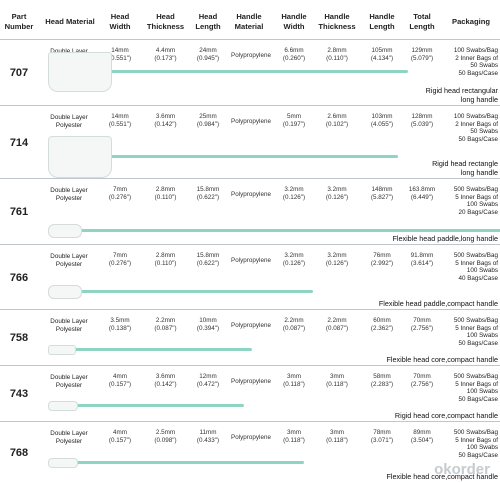 The height and width of the screenshot is (483, 500). What do you see at coordinates (438, 303) in the screenshot?
I see `product-description: Flexible head paddle,compact handle` at bounding box center [438, 303].